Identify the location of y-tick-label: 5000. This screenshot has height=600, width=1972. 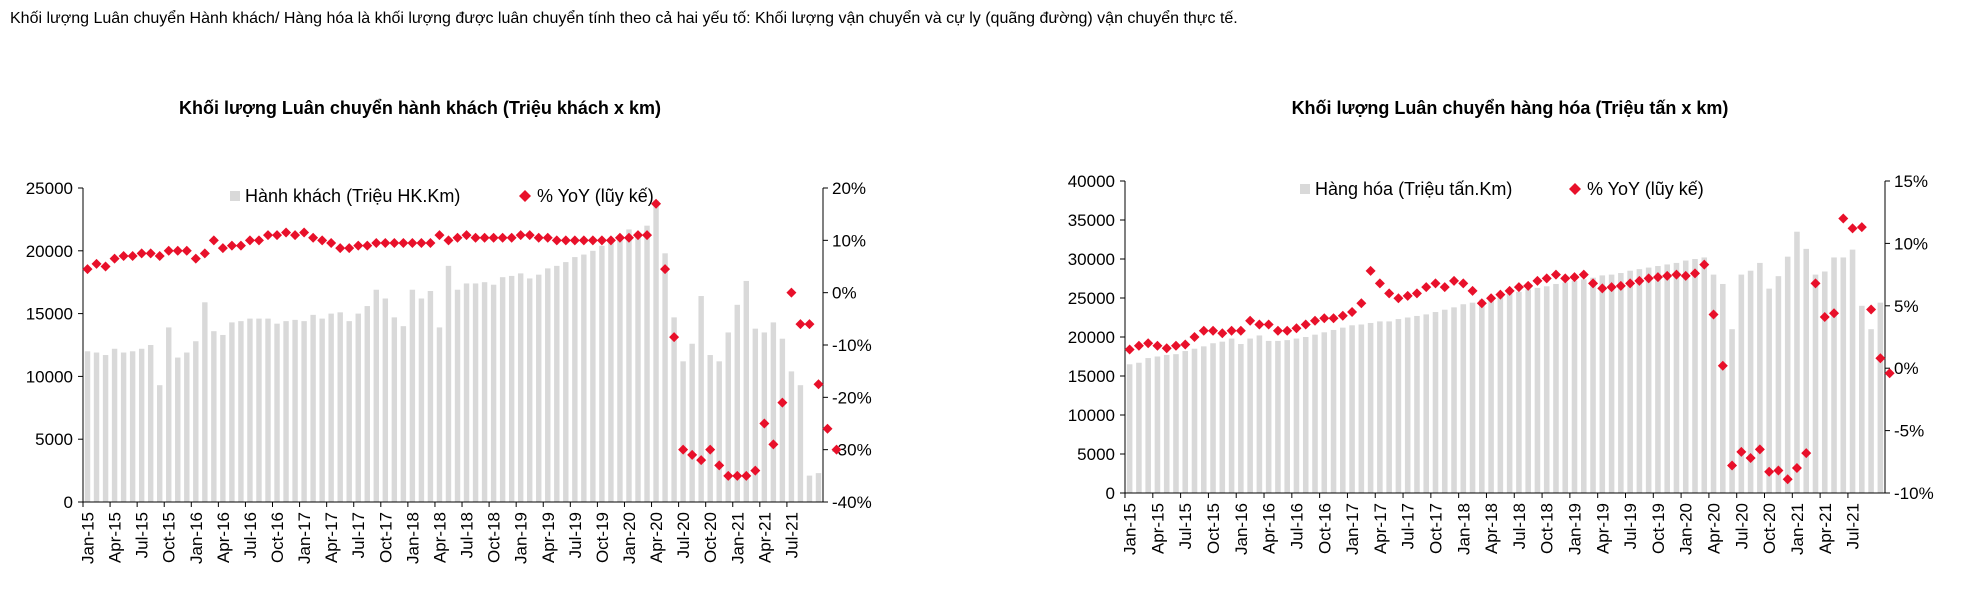
(54, 439).